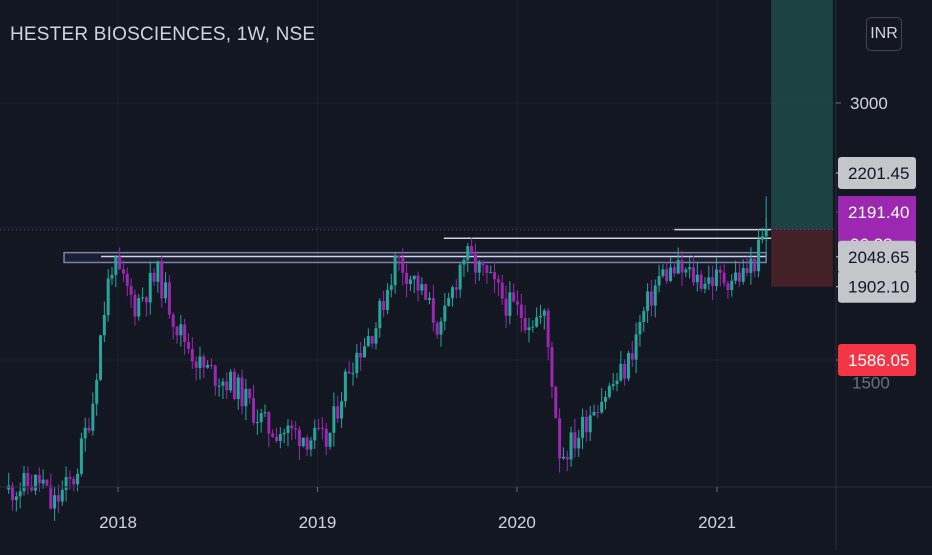  Describe the element at coordinates (415, 257) in the screenshot. I see `resistance-zone` at that location.